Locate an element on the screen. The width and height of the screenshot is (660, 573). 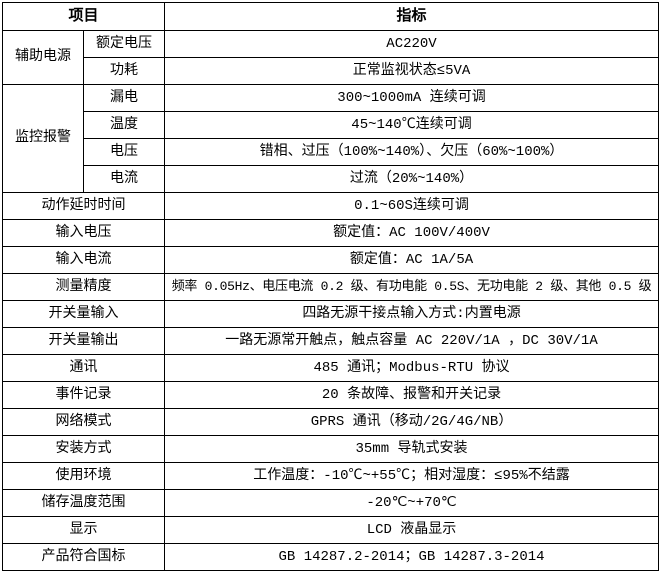
spec-value-cell: 0.1~60S连续可调 is located at coordinates (412, 206).